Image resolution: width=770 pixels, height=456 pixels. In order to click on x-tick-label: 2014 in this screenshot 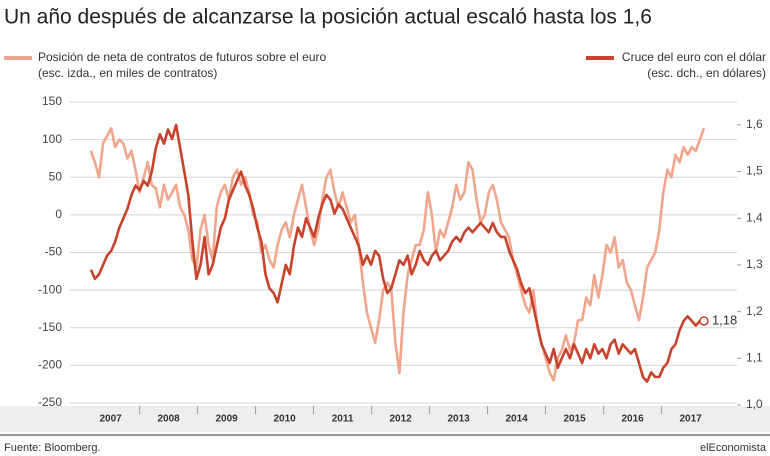, I will do `click(516, 419)`.